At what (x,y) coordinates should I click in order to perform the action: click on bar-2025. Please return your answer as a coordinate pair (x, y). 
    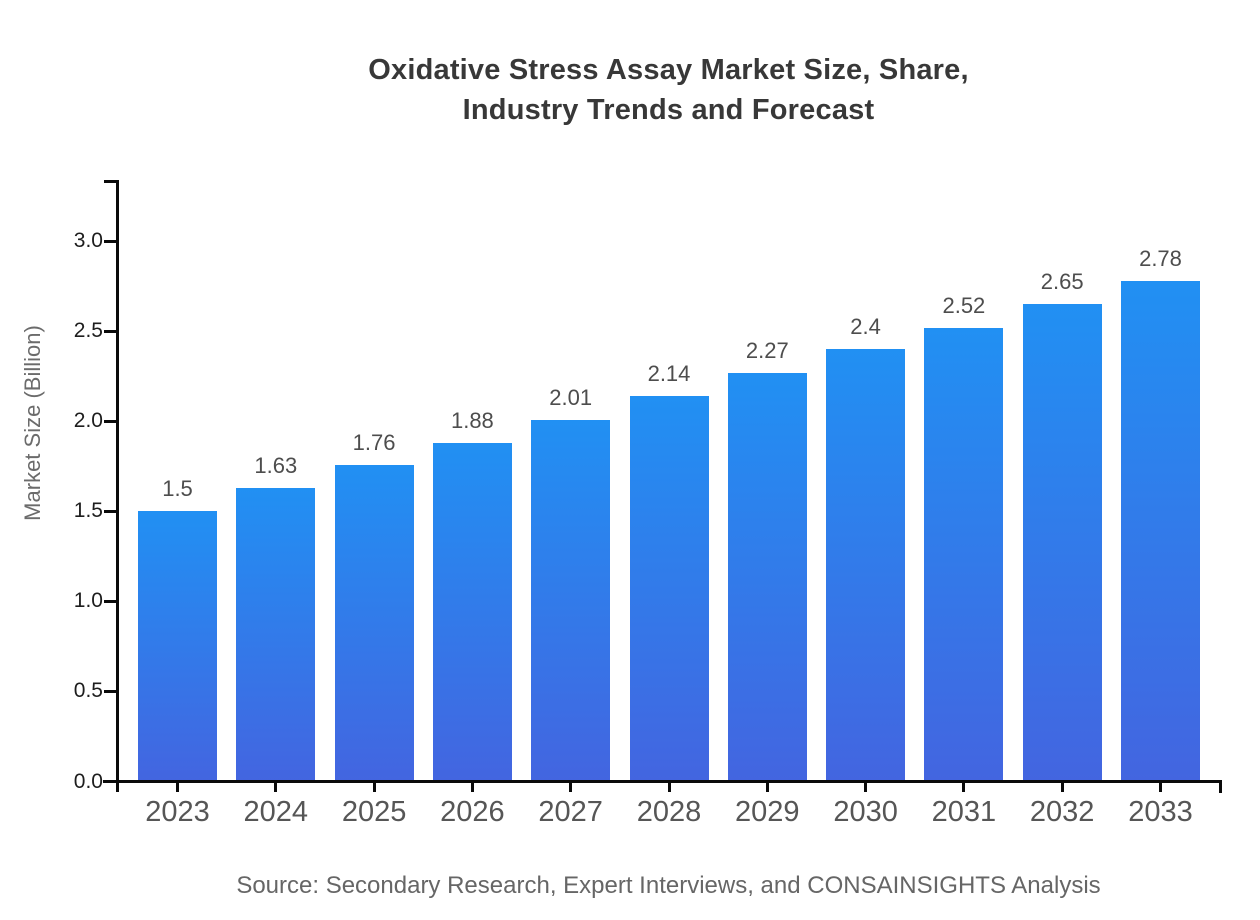
    Looking at the image, I should click on (374, 623).